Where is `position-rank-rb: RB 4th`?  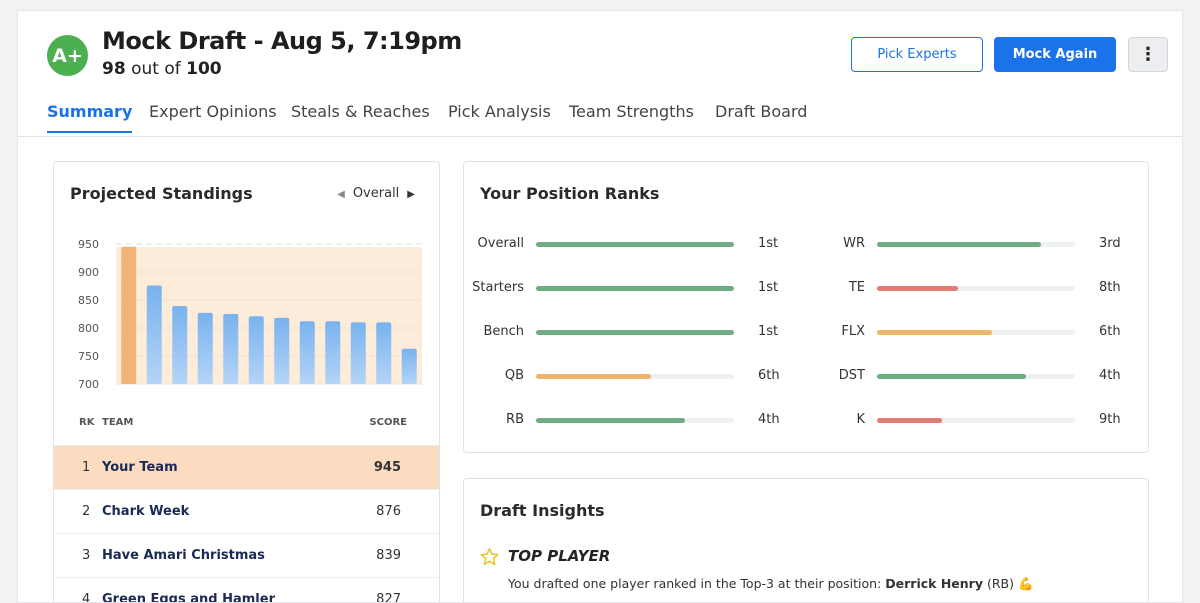 position-rank-rb: RB 4th is located at coordinates (643, 419).